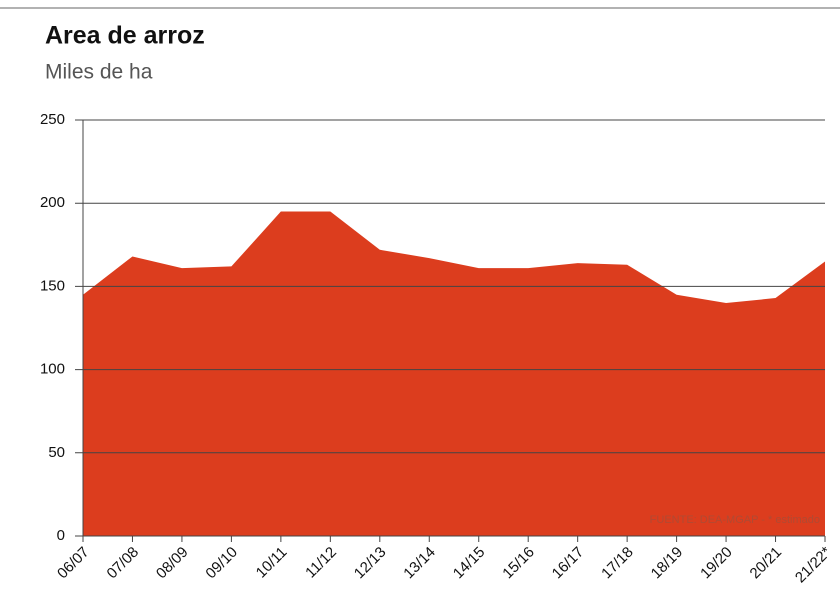 This screenshot has height=605, width=840. Describe the element at coordinates (617, 563) in the screenshot. I see `x-tick-label: 17/18` at that location.